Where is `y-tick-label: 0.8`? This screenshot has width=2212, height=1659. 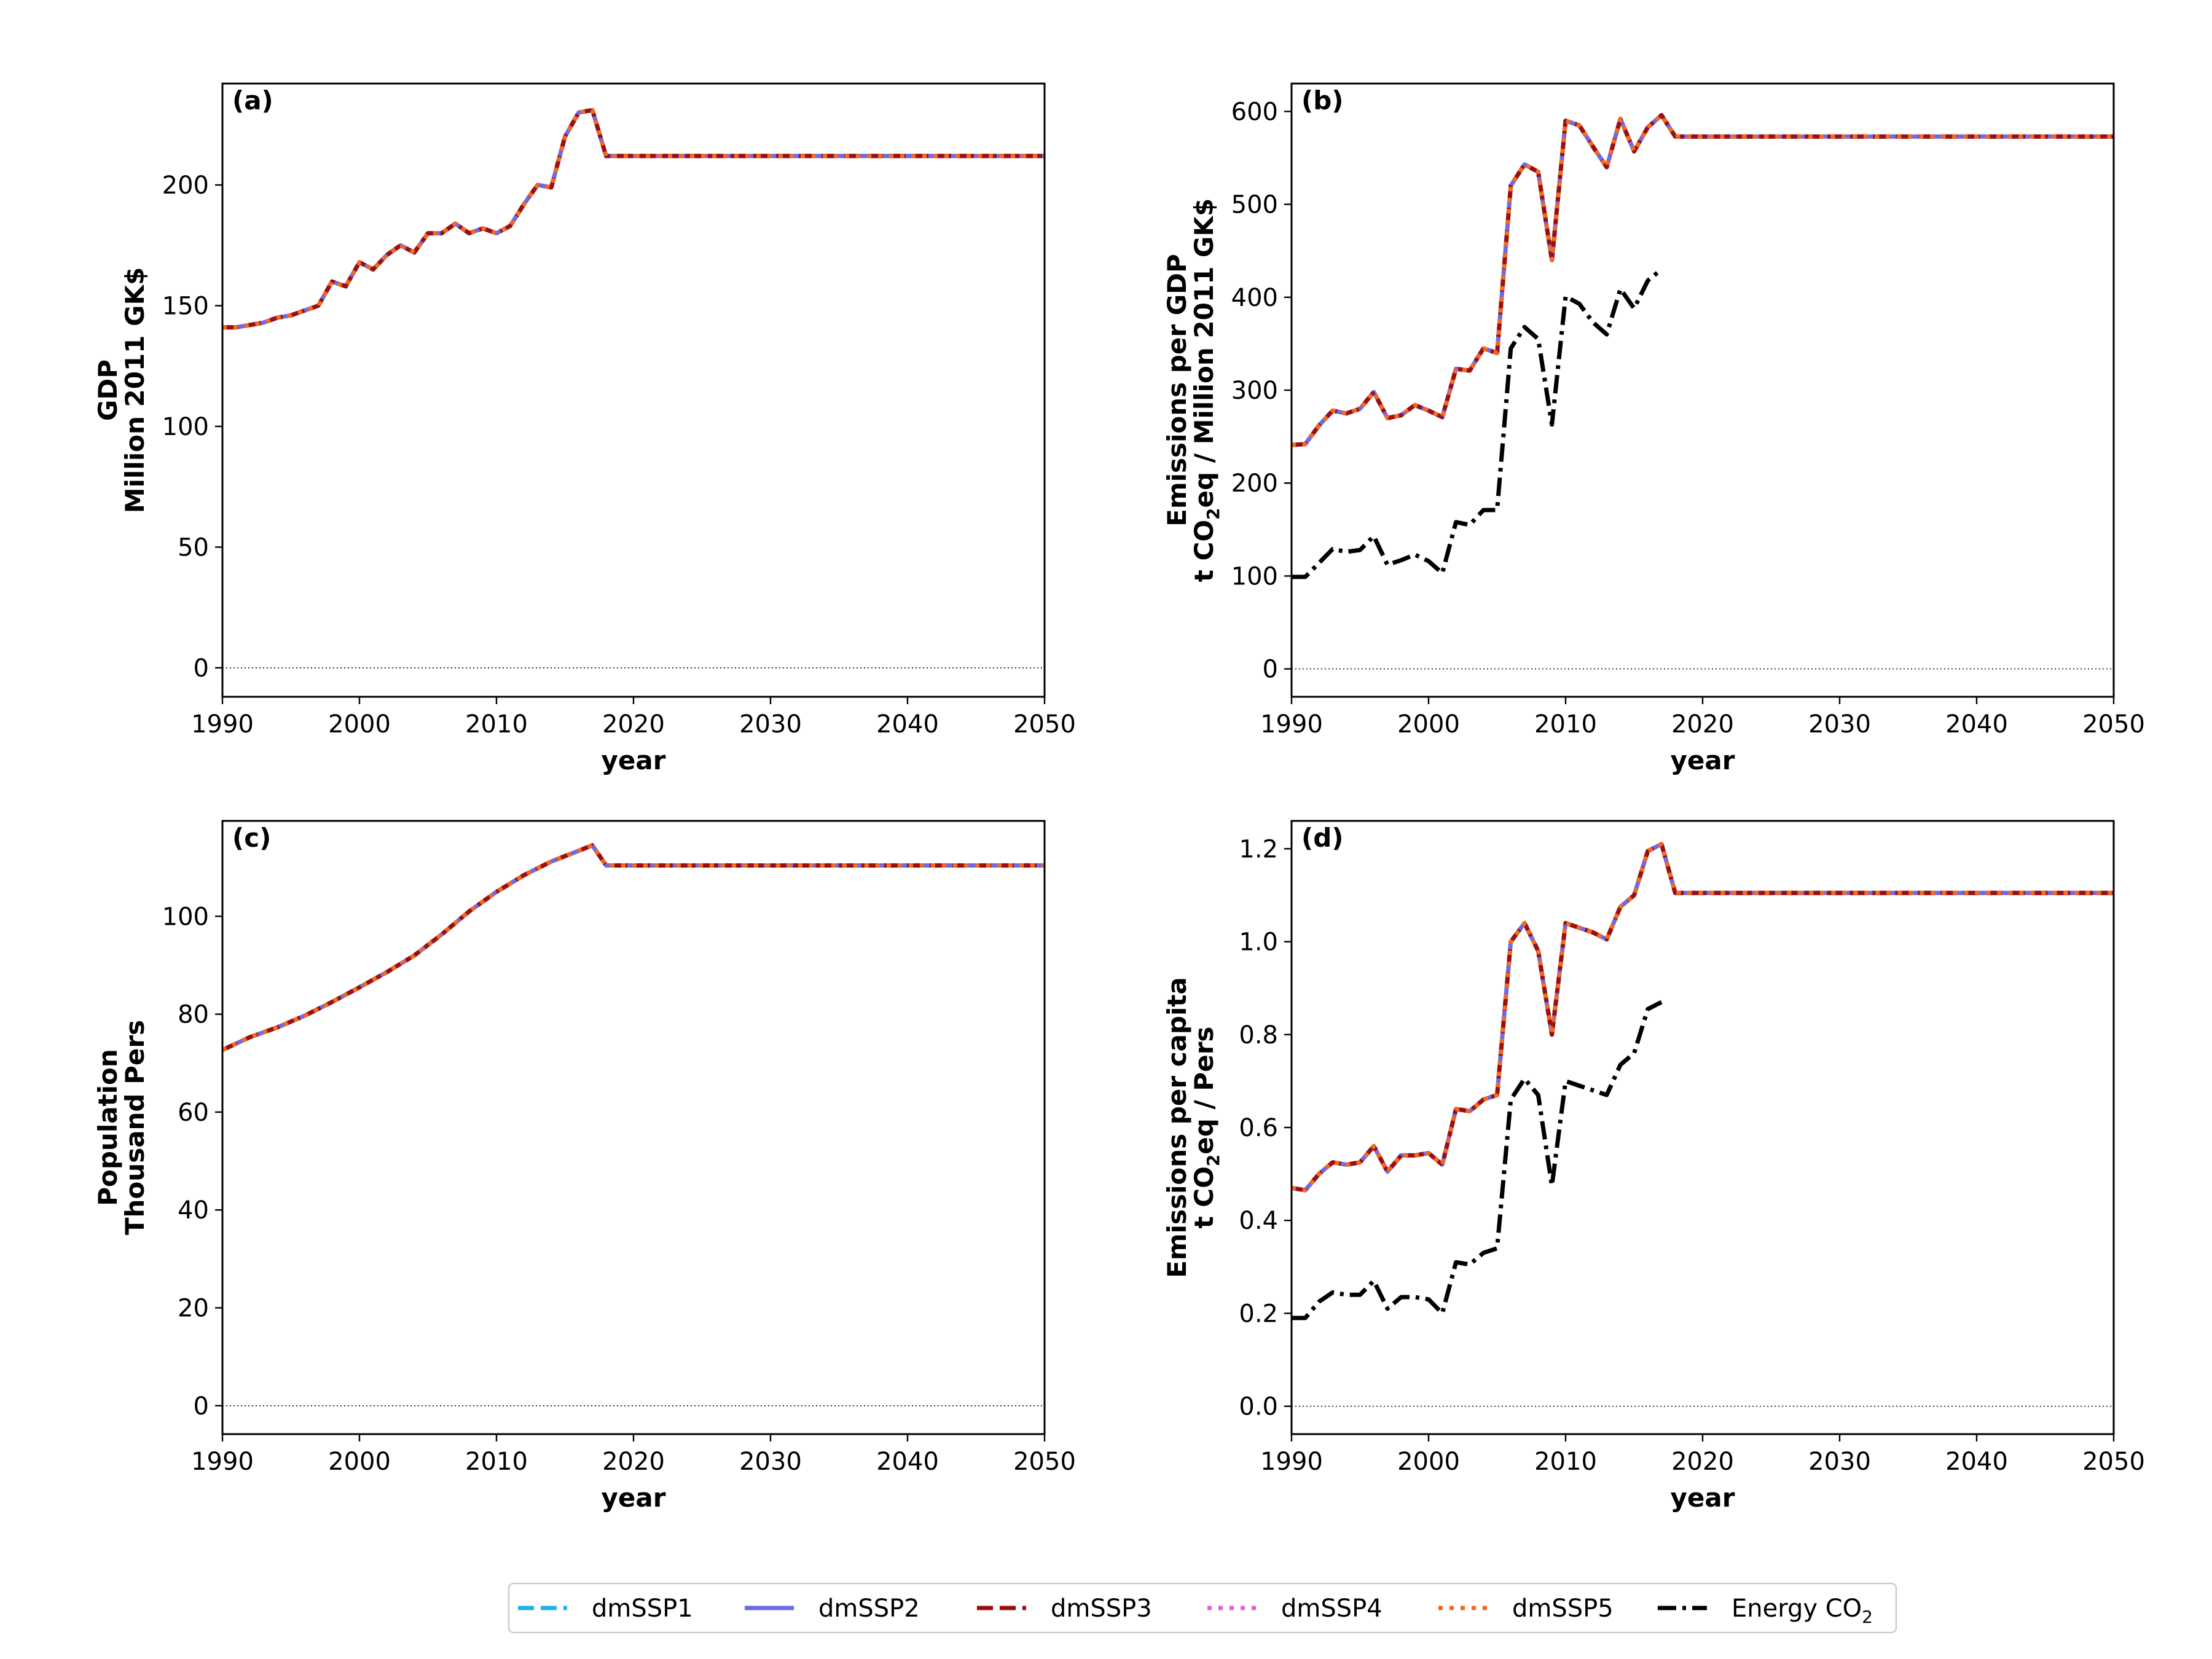
y-tick-label: 0.8 is located at coordinates (1258, 1035).